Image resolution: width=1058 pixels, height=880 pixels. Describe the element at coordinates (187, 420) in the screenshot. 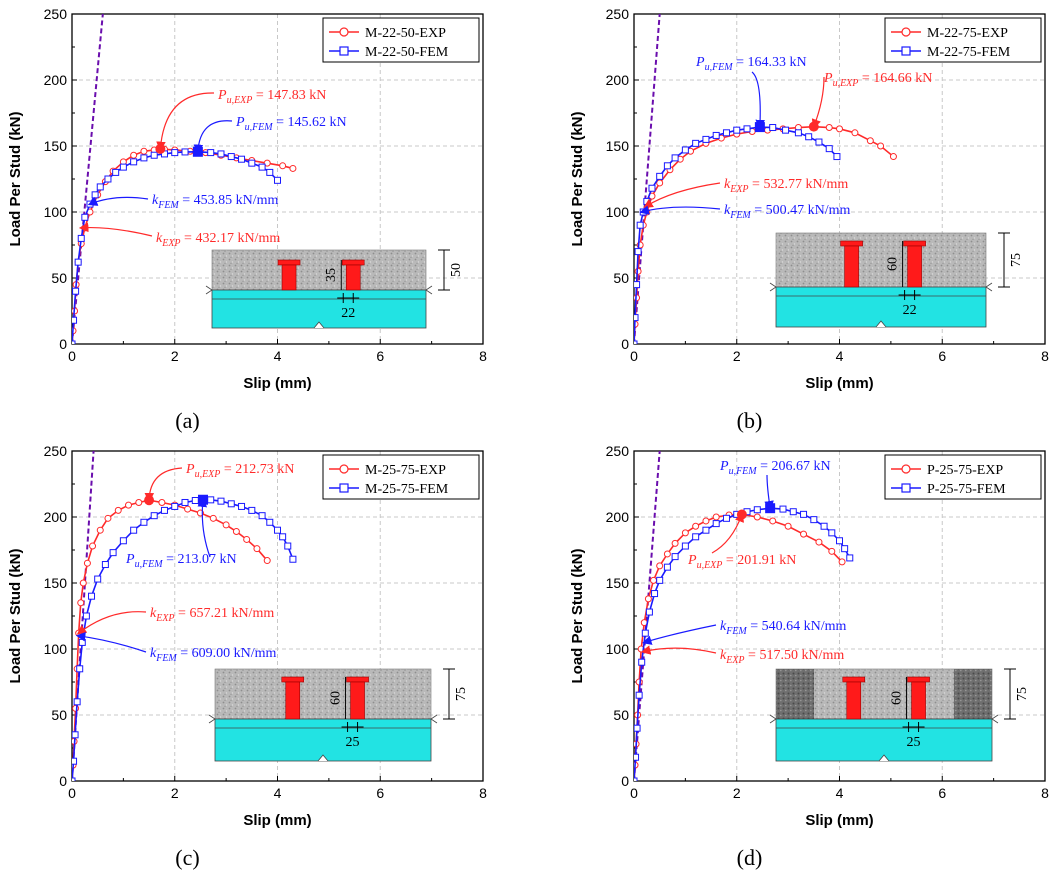

I see `panel-label: (a)` at that location.